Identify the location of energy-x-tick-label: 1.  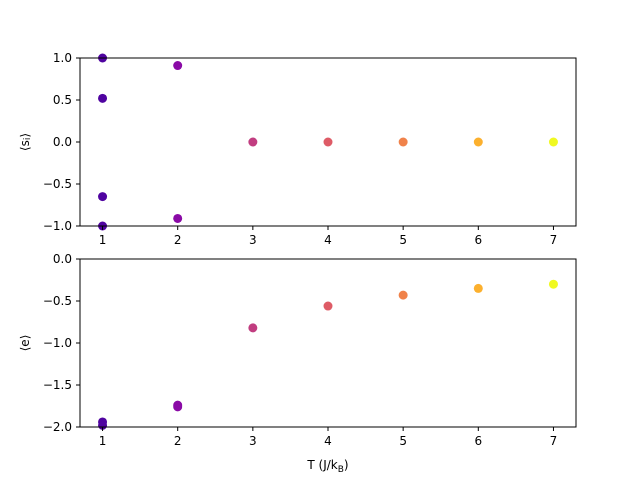
(103, 441).